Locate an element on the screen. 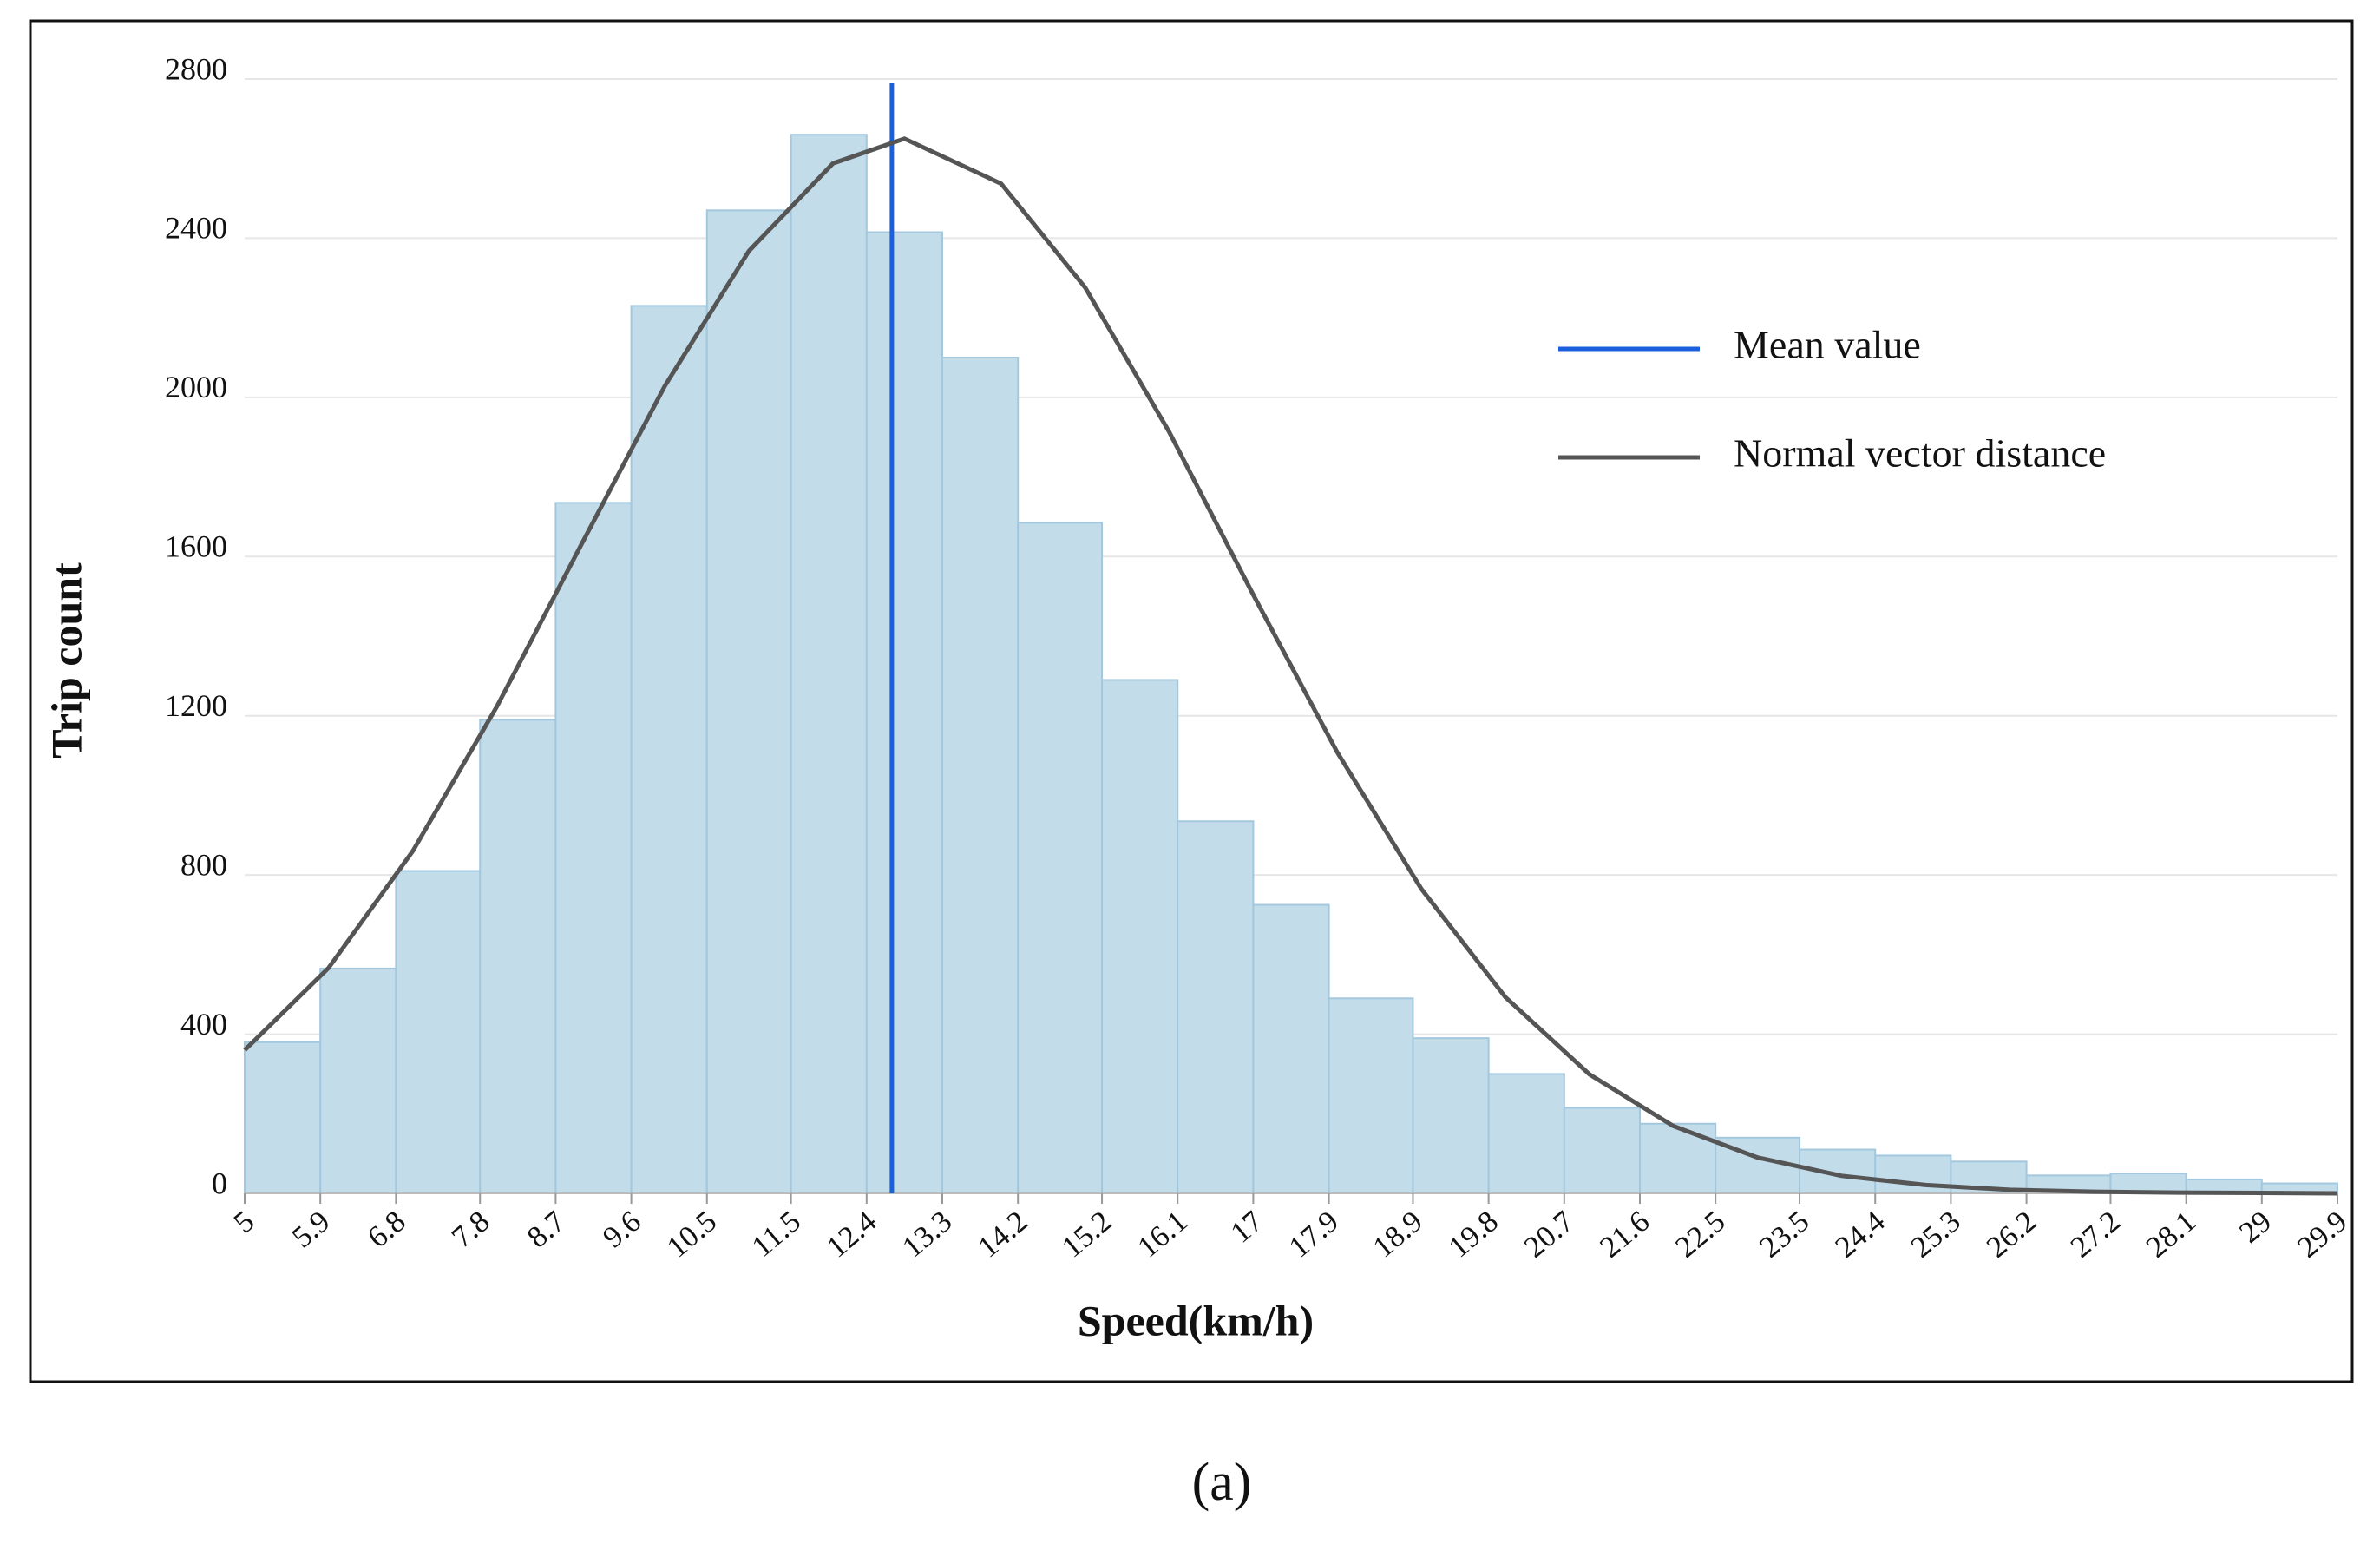  x-tick-label: 11.5 is located at coordinates (776, 1234).